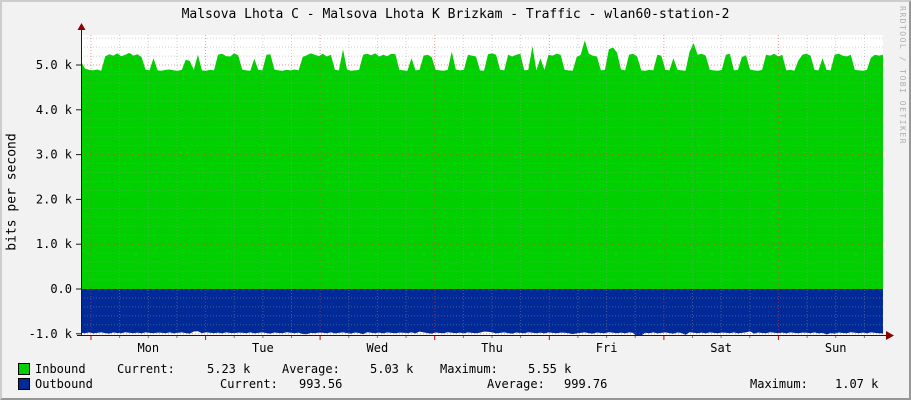 The image size is (911, 400). I want to click on svg-text: Sun, so click(836, 348).